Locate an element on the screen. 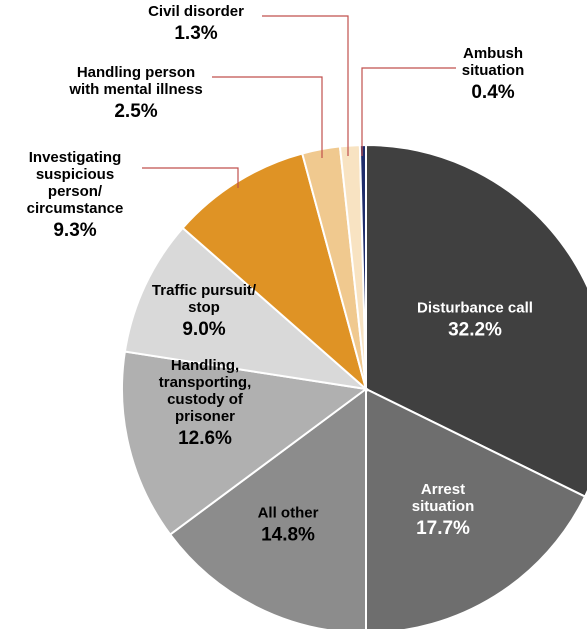 This screenshot has height=629, width=587. slice-label-value: 12.6% is located at coordinates (205, 438).